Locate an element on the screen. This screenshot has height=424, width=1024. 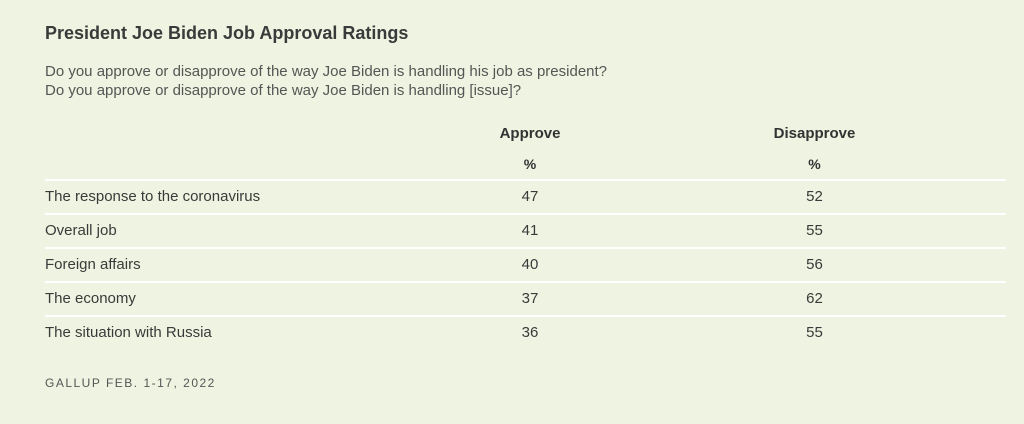
unit-blank is located at coordinates (241, 165).